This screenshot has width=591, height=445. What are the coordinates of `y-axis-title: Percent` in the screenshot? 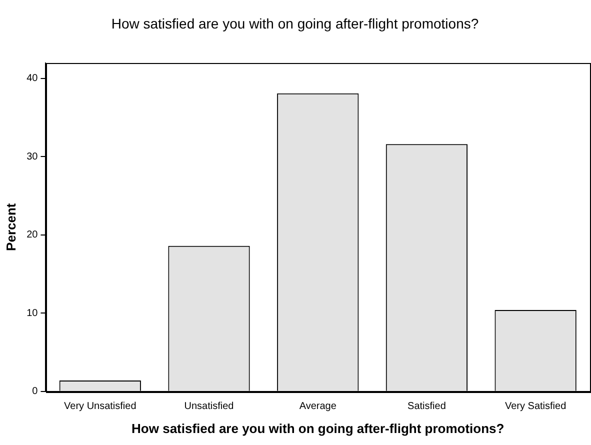 It's located at (10, 226).